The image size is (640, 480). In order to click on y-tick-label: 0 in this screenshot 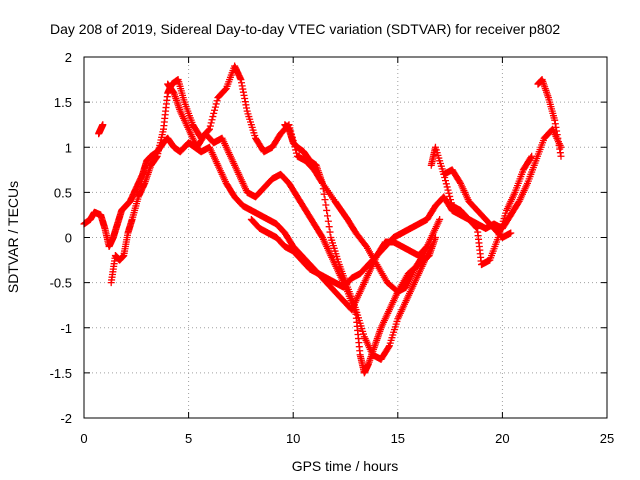, I will do `click(68, 238)`.